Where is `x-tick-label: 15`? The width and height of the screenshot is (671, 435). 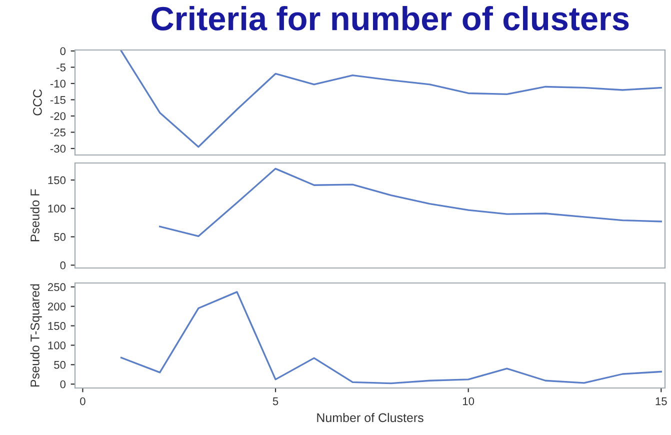 x-tick-label: 15 is located at coordinates (661, 401).